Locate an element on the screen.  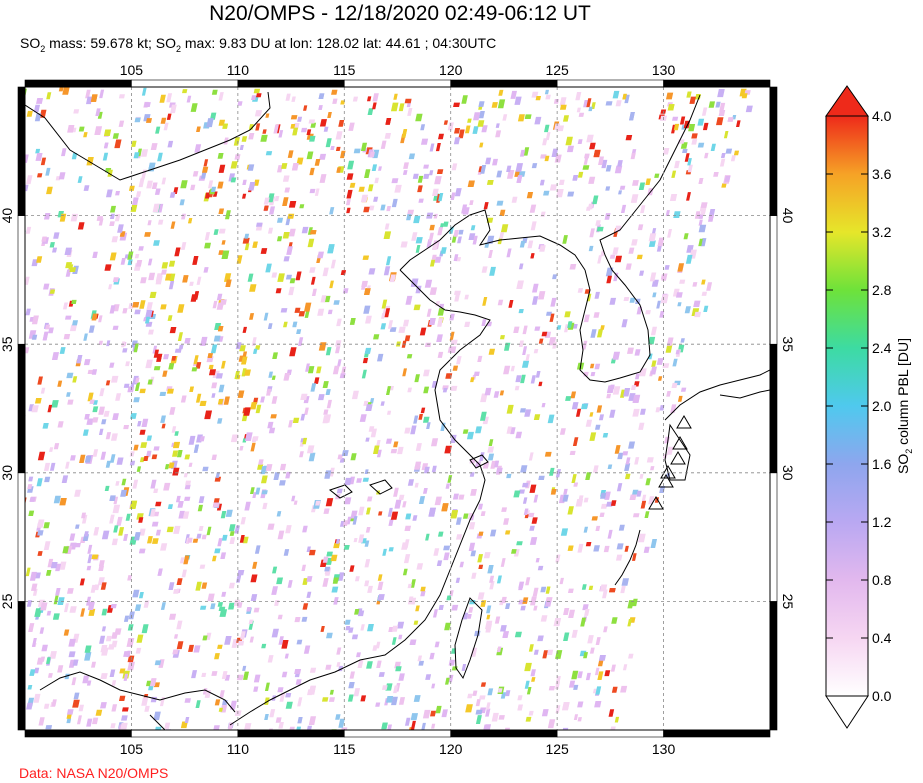
lon-tick-label: 105 is located at coordinates (132, 749).